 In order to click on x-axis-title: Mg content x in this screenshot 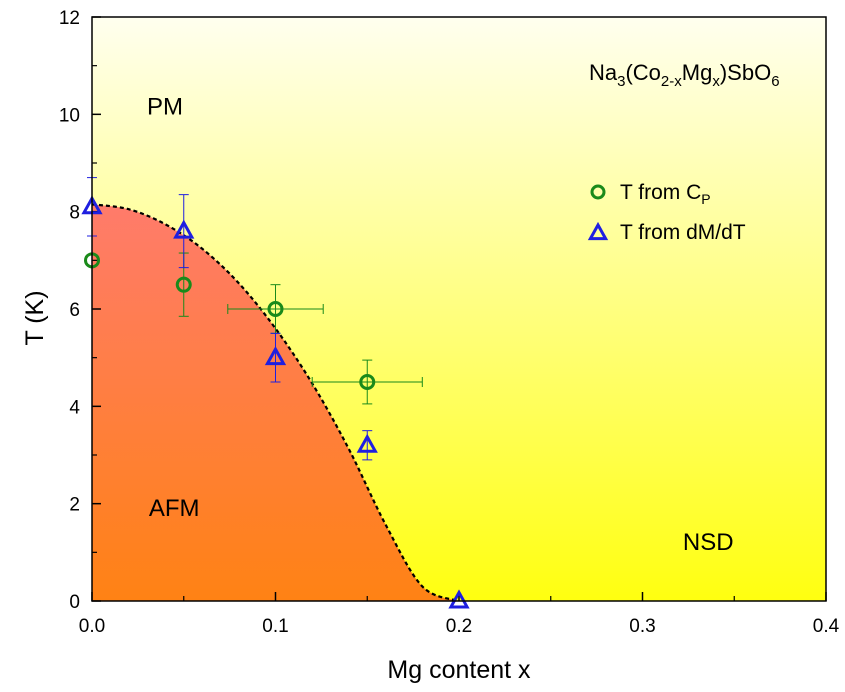, I will do `click(459, 670)`.